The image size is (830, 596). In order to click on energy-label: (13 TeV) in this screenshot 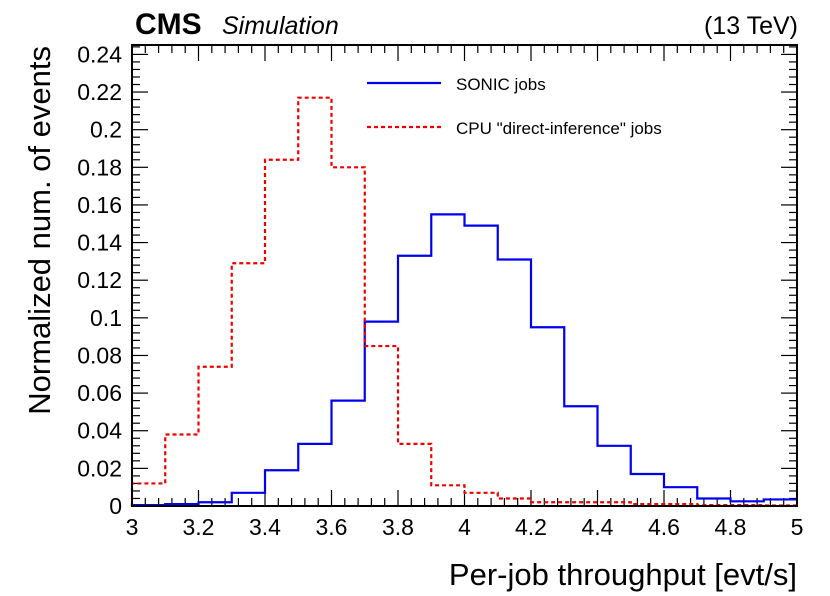, I will do `click(751, 26)`.